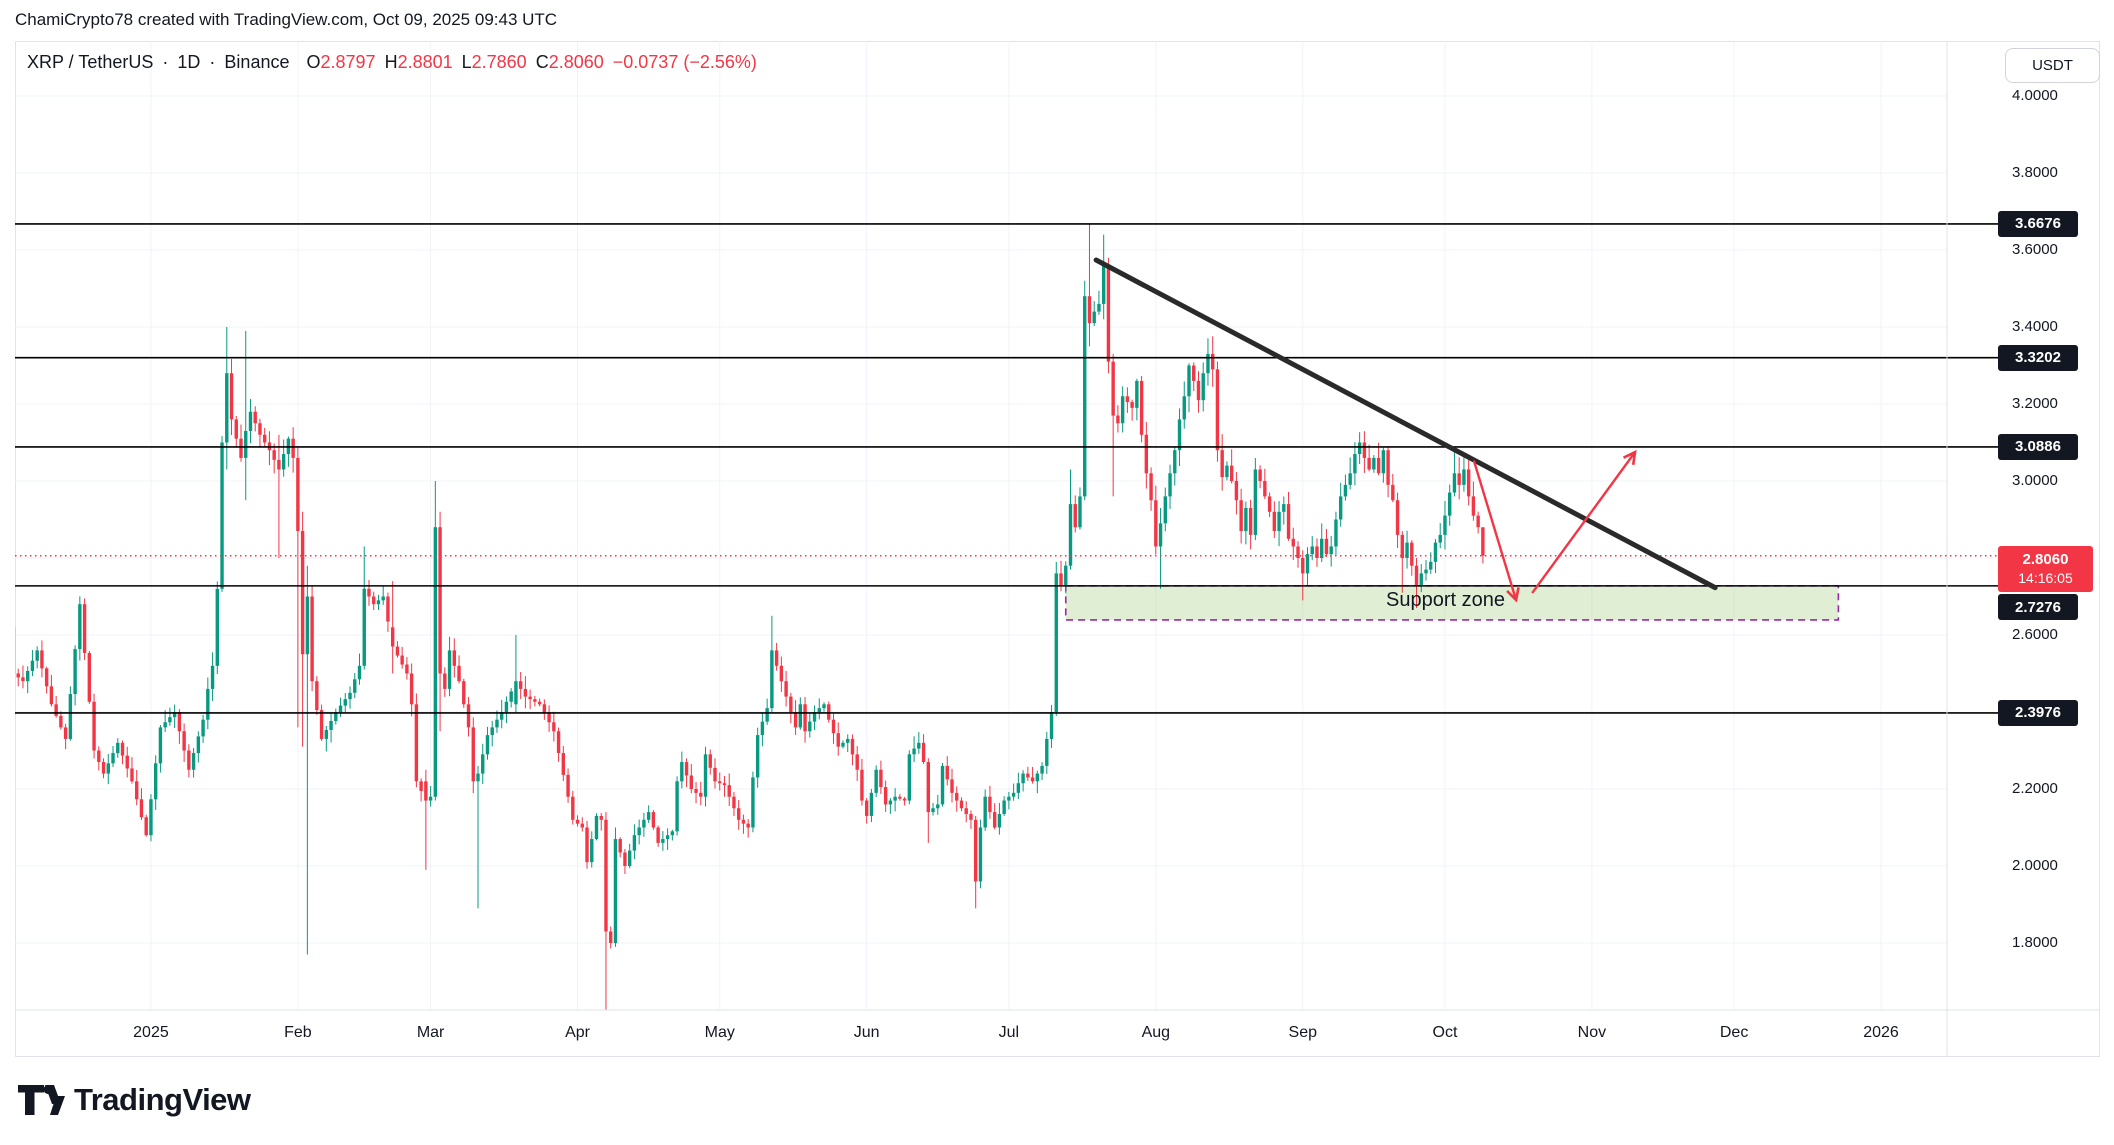 The width and height of the screenshot is (2114, 1145). Describe the element at coordinates (41, 1100) in the screenshot. I see `tradingview-logo-icon` at that location.